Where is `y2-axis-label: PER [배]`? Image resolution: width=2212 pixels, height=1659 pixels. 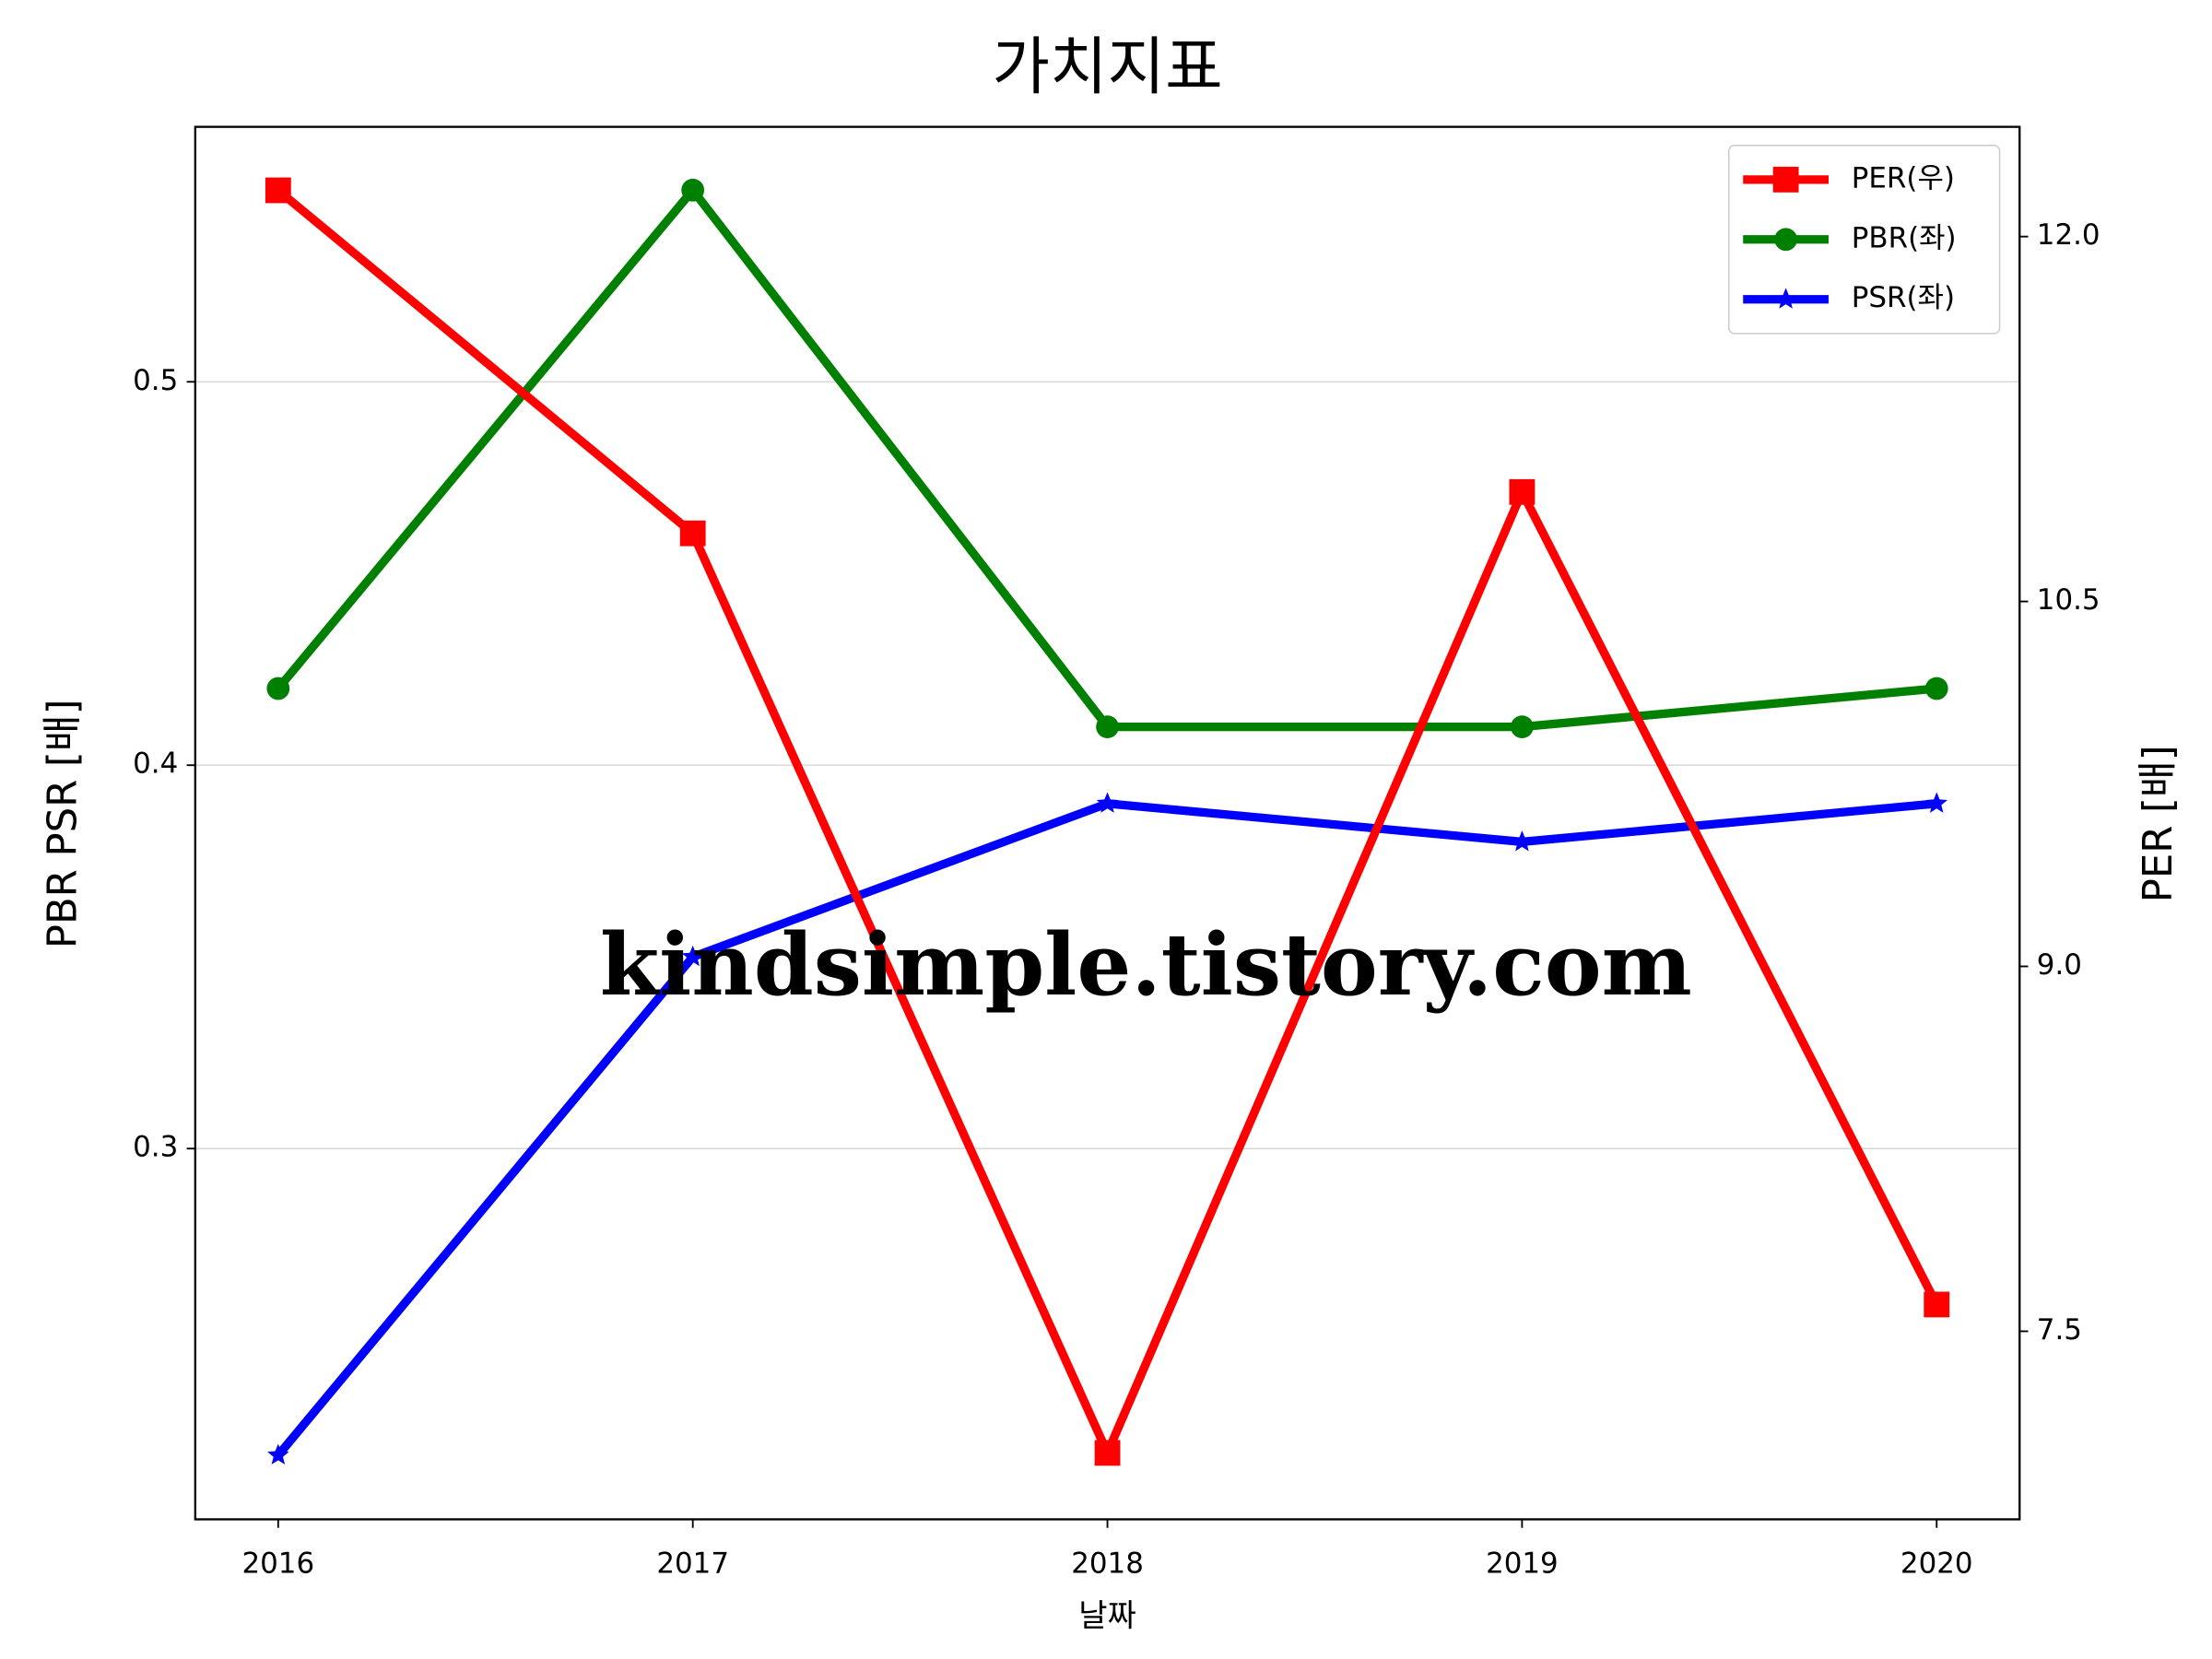
y2-axis-label: PER [배] is located at coordinates (2159, 823).